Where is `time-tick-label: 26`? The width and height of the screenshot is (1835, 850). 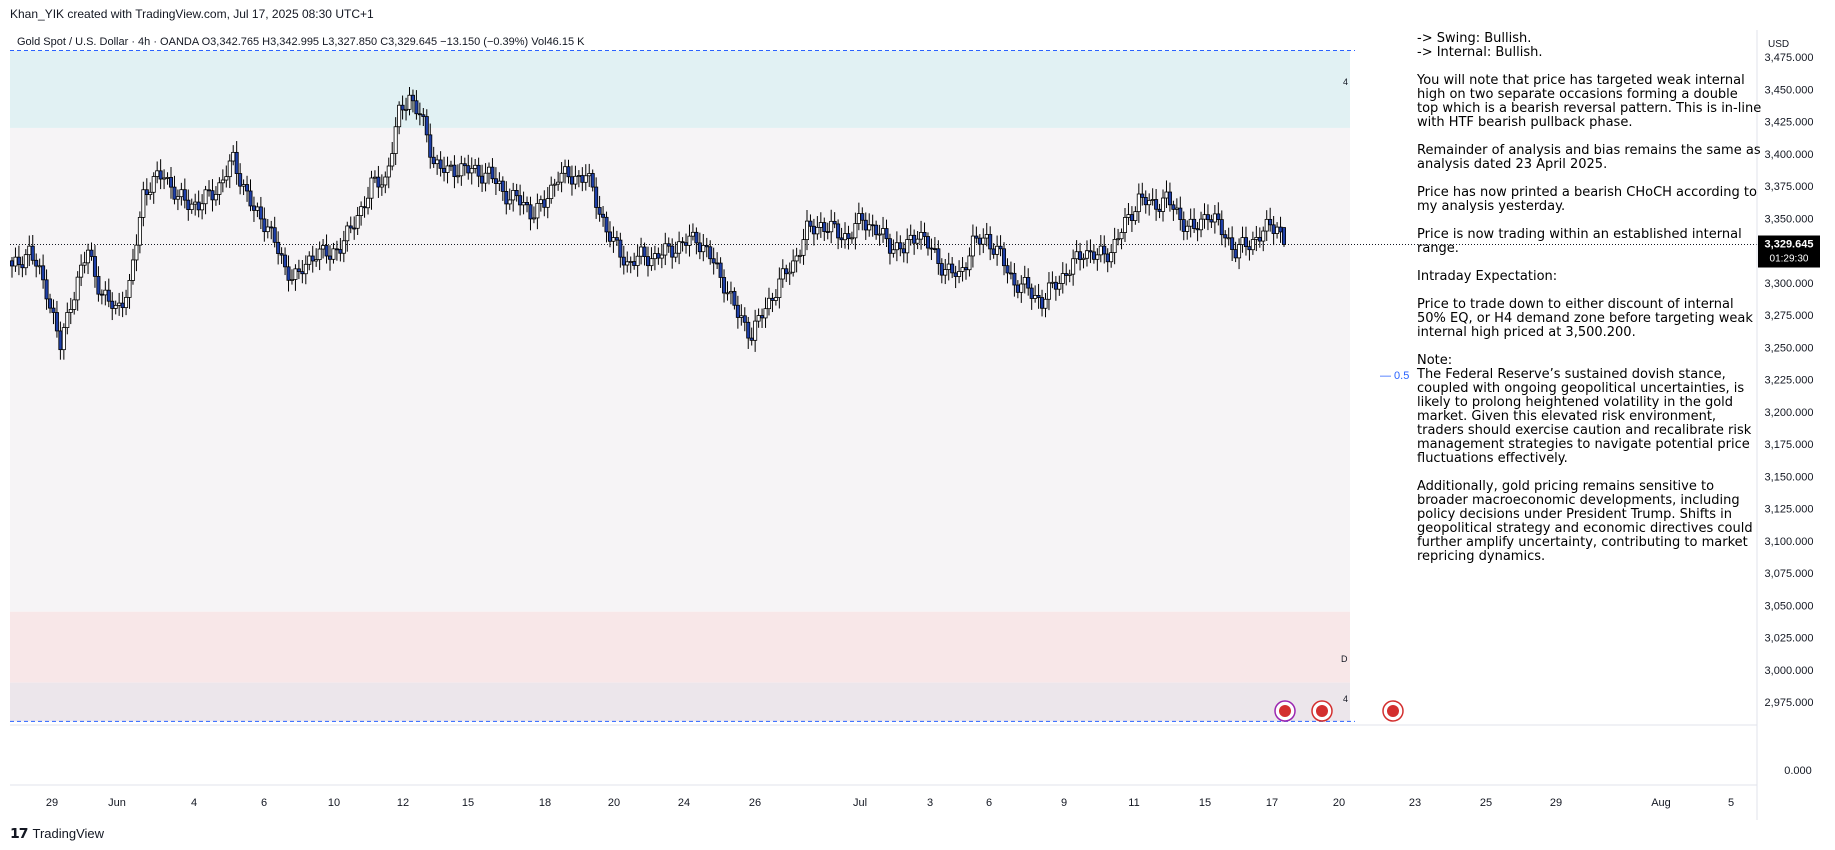
time-tick-label: 26 is located at coordinates (755, 803).